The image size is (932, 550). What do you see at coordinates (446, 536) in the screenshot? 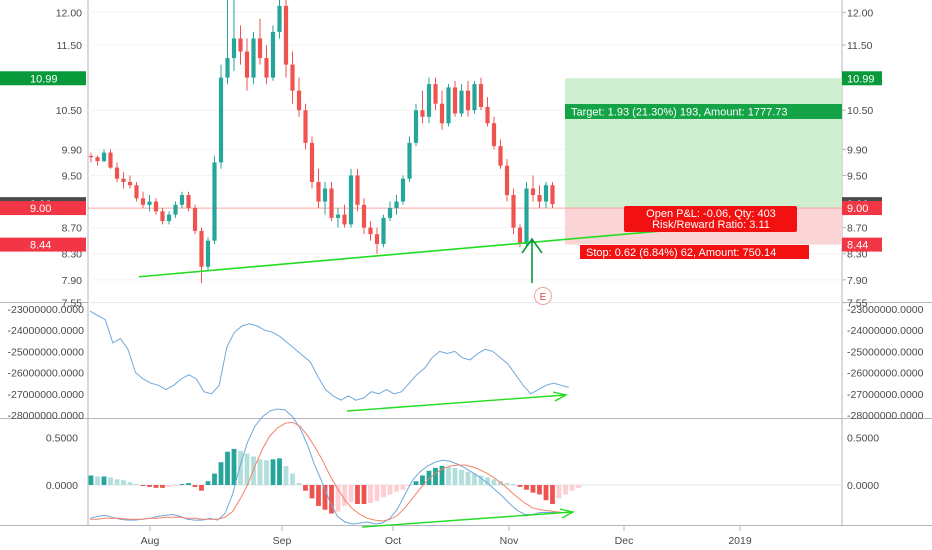
I see `time-axis: Aug Sep Oct Nov Dec 2019` at bounding box center [446, 536].